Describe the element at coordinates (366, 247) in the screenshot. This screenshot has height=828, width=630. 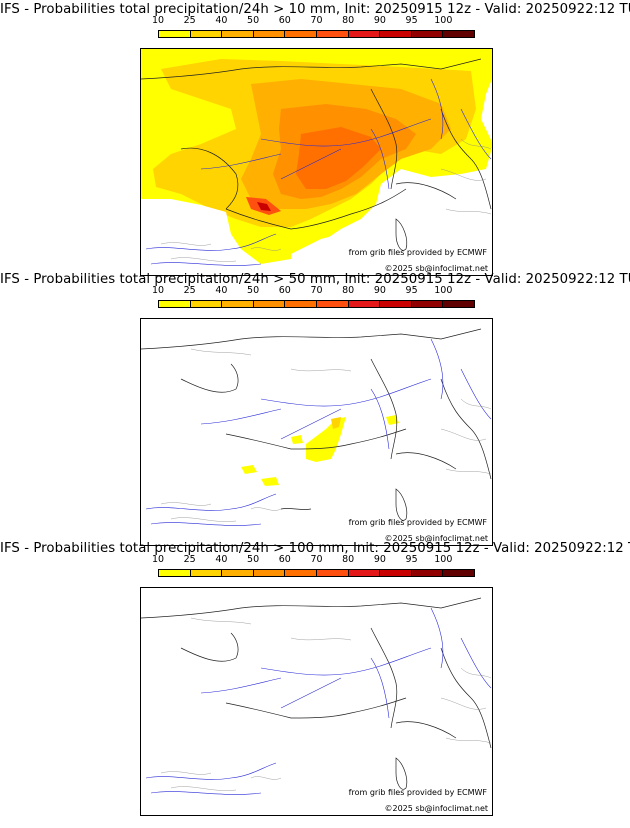
I see `mediterranean-sea` at that location.